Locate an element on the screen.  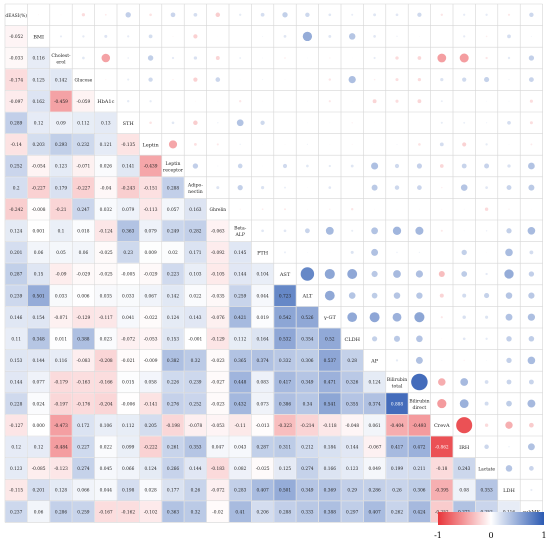
correlation-value-label: -0.323 is located at coordinates (285, 426).